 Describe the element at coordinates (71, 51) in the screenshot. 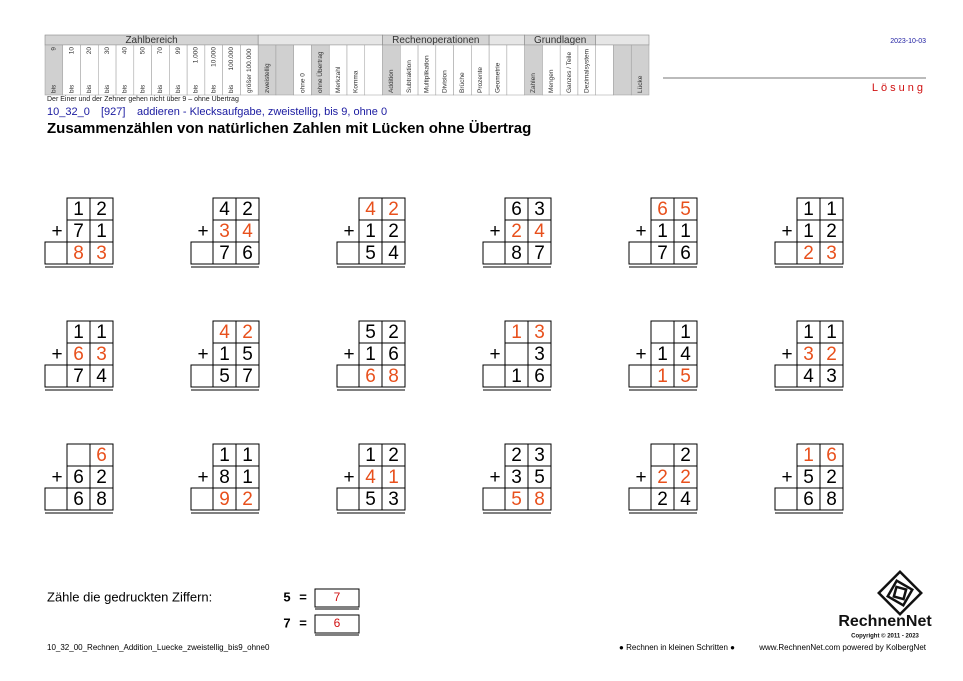

I see `range-value: 10` at that location.